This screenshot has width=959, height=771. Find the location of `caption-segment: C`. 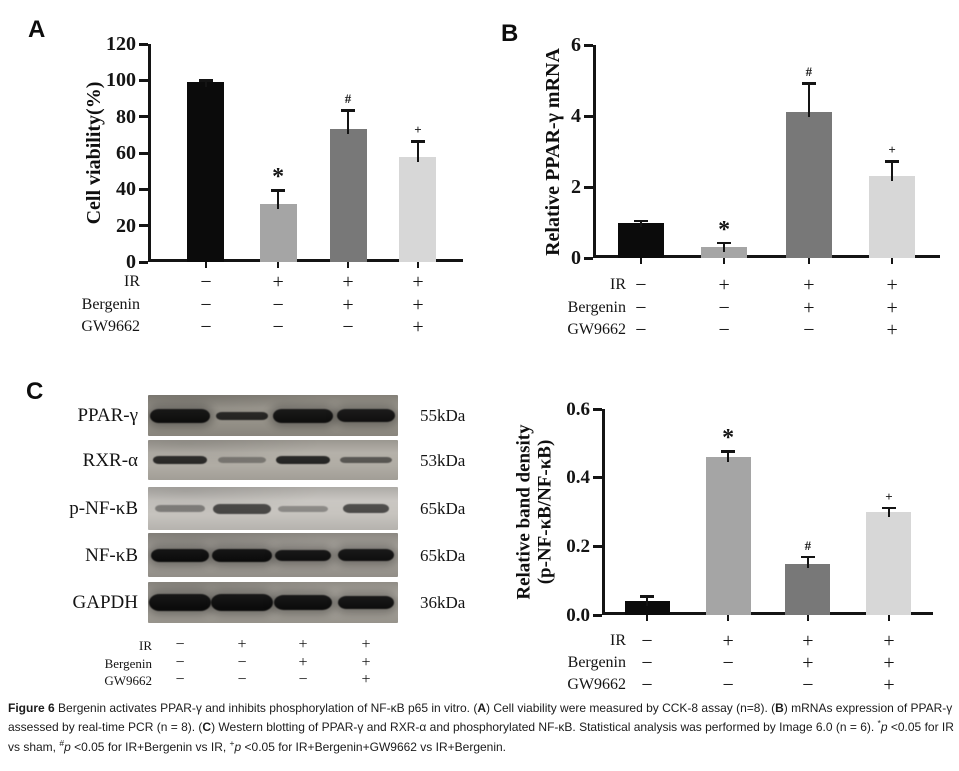

caption-segment: C is located at coordinates (207, 727).